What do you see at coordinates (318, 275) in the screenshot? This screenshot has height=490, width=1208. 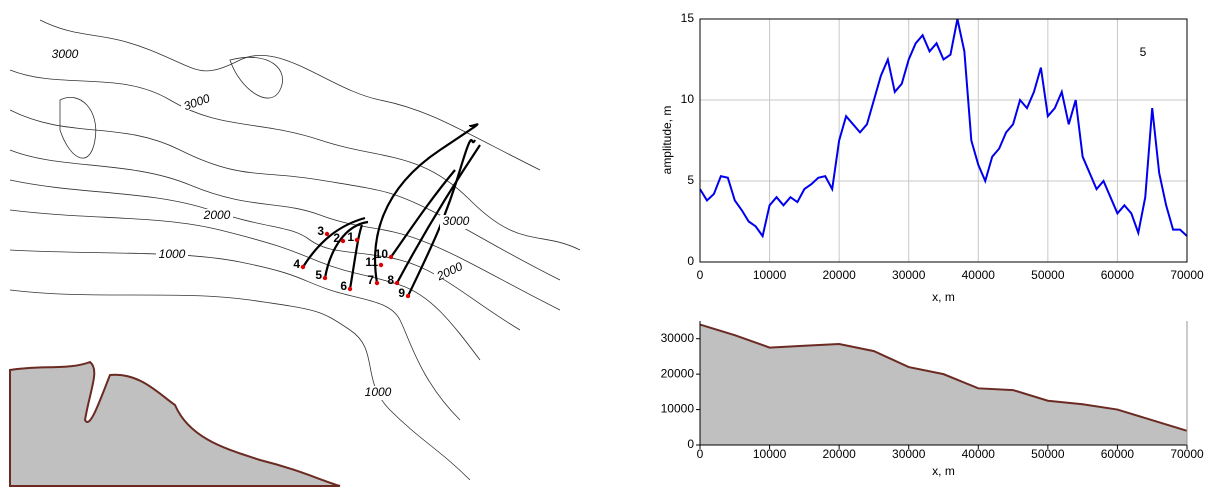 I see `point-label: 5` at bounding box center [318, 275].